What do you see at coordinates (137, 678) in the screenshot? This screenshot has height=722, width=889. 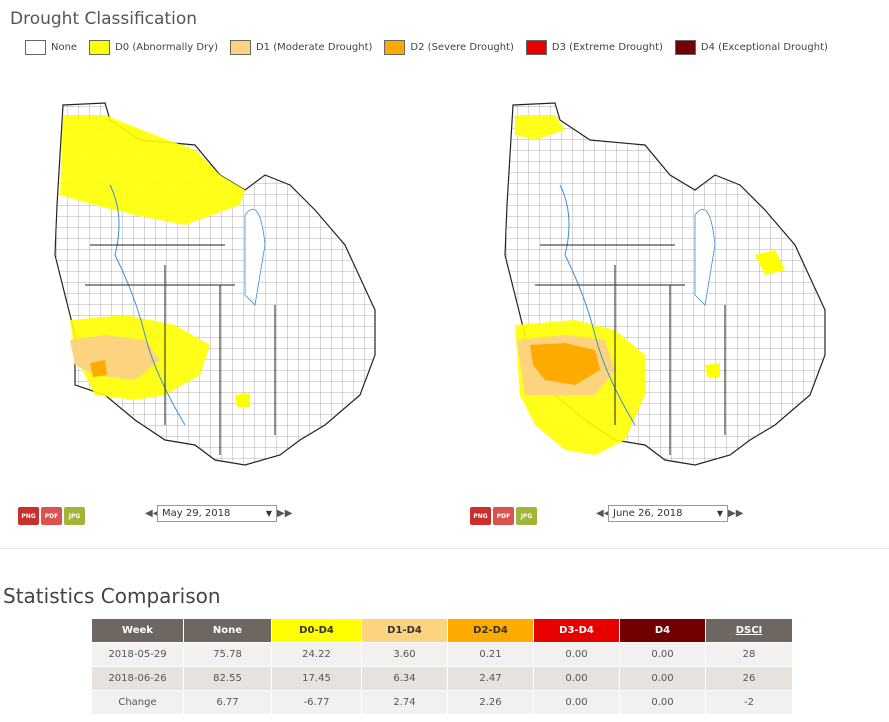 I see `table-cell: 2018-06-26` at bounding box center [137, 678].